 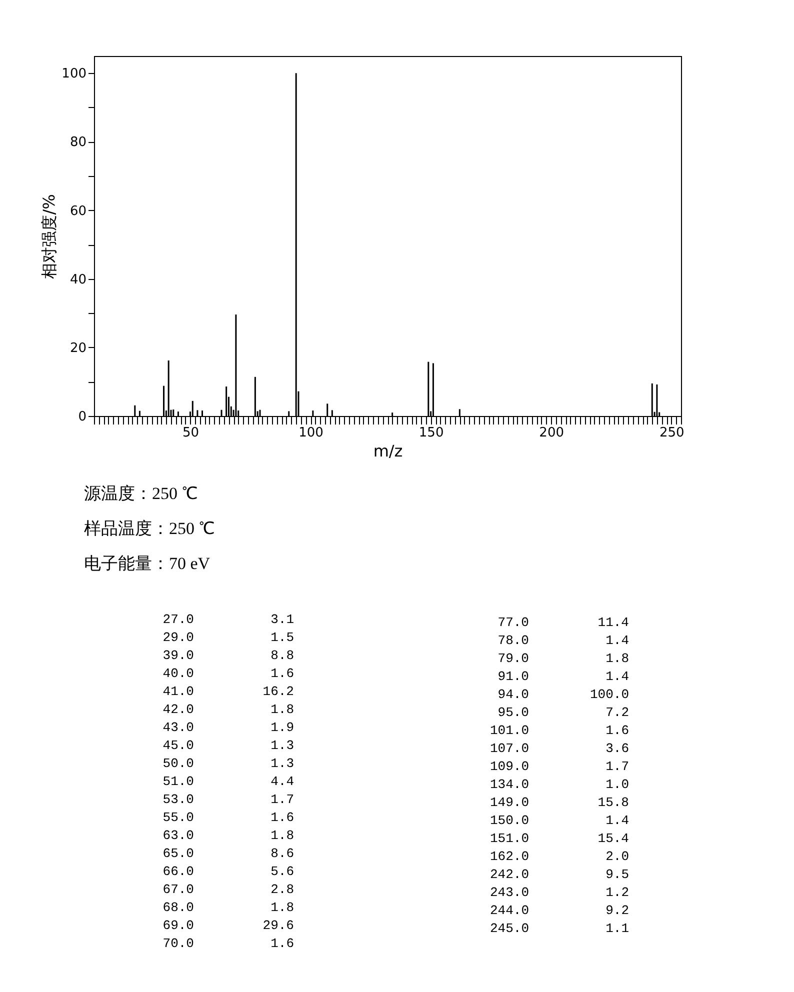 I want to click on category-label: 70.0, so click(x=178, y=943).